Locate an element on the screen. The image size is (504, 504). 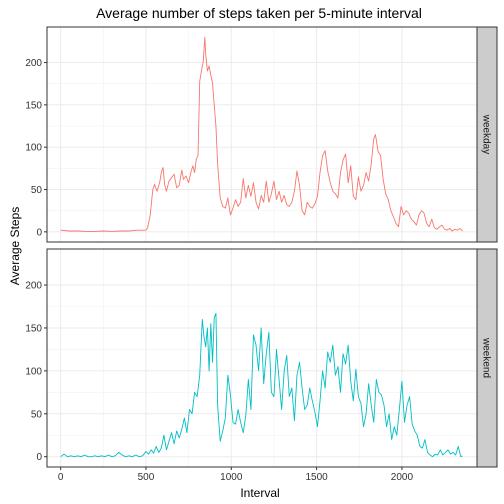
x-axis-title: Interval is located at coordinates (259, 493).